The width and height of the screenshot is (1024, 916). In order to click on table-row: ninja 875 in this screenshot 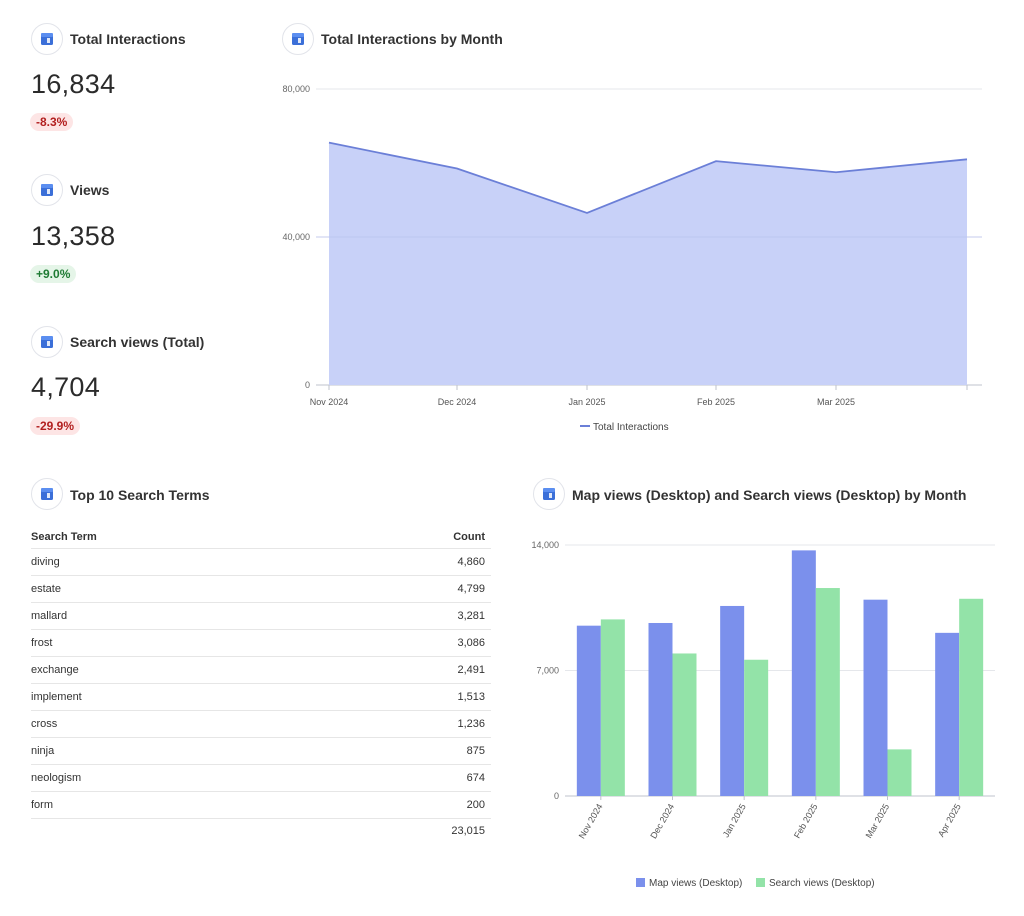, I will do `click(261, 751)`.